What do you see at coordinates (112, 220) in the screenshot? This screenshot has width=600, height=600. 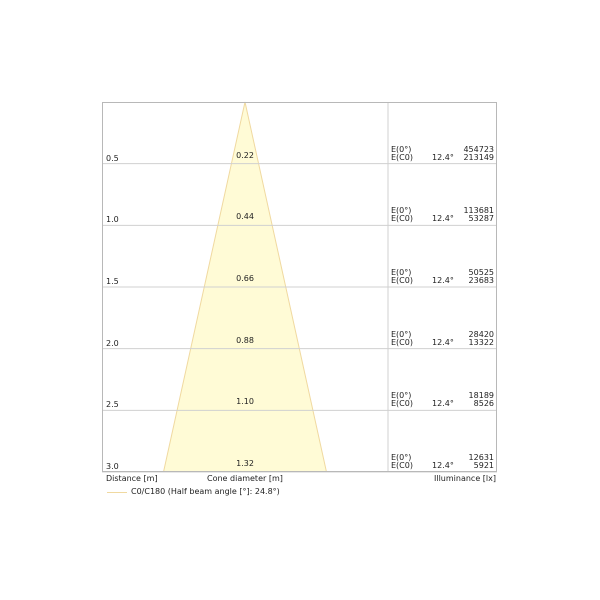 I see `distance-value: 1.0` at bounding box center [112, 220].